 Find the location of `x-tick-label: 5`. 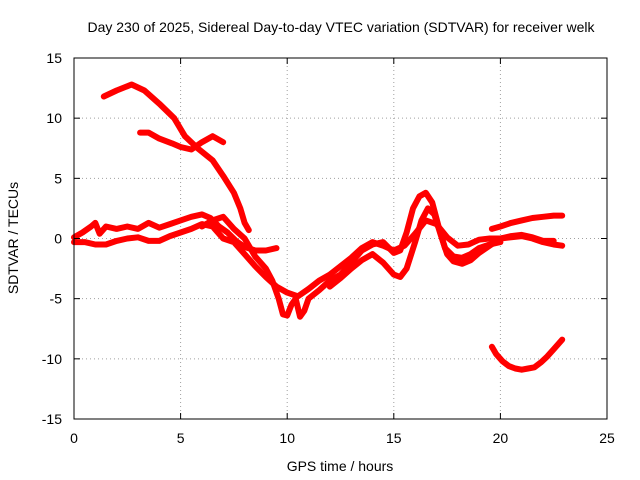

x-tick-label: 5 is located at coordinates (181, 438).